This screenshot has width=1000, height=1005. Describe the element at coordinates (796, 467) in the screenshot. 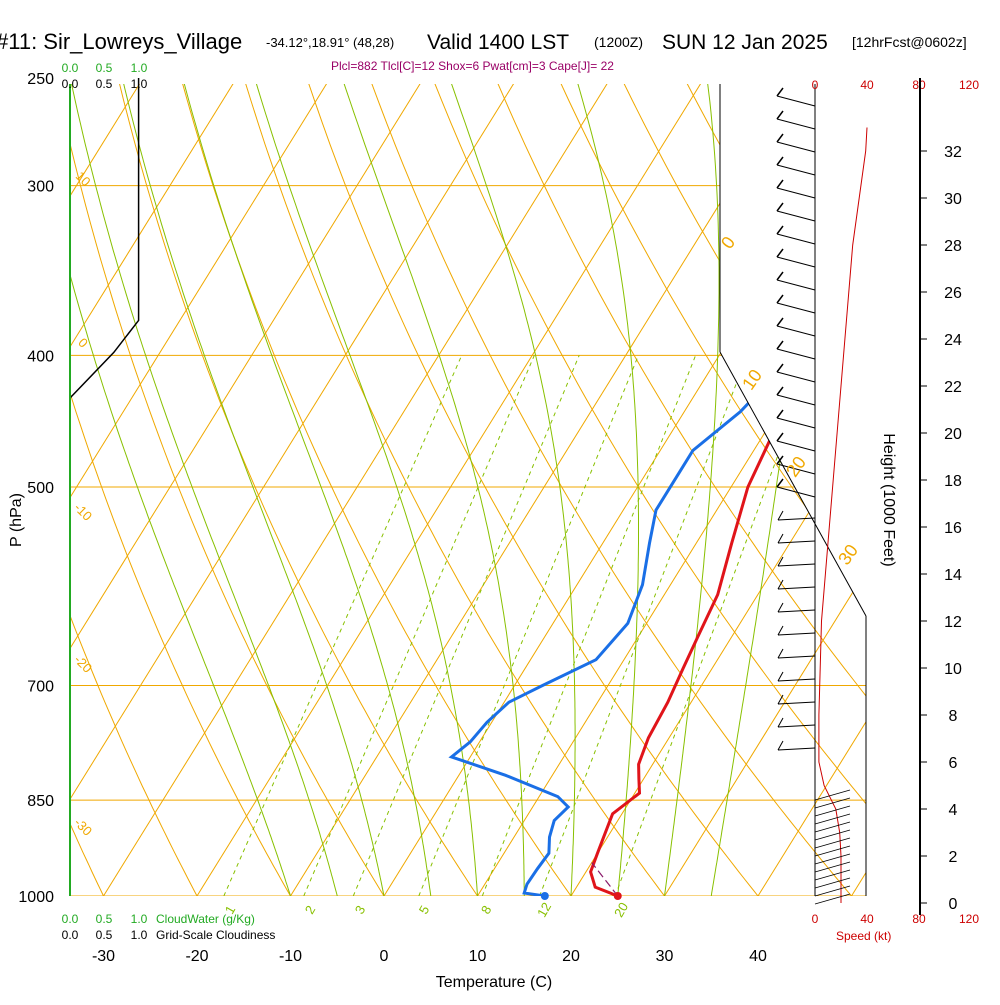

I see `isotherm-label: 20` at that location.